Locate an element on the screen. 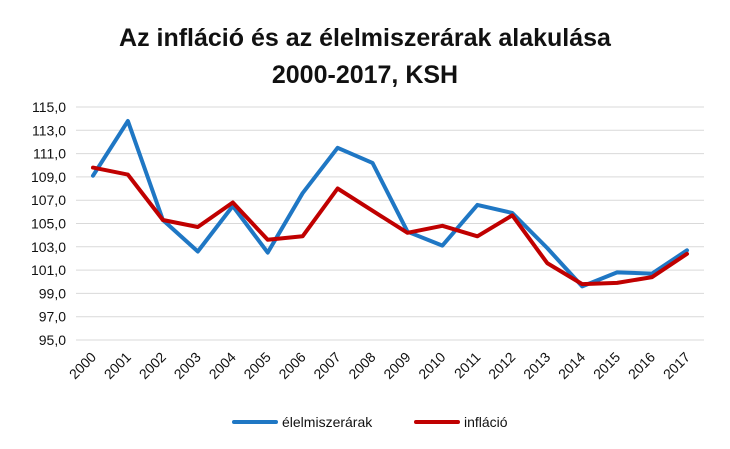 The width and height of the screenshot is (730, 449). legend: élelmiszerárak infláció is located at coordinates (370, 422).